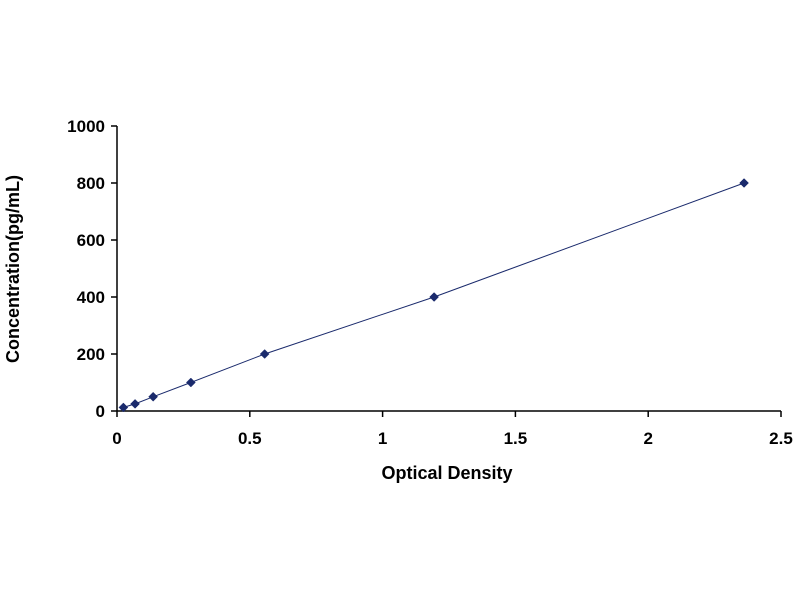 The width and height of the screenshot is (800, 605). What do you see at coordinates (91, 240) in the screenshot?
I see `y-tick-label: 600` at bounding box center [91, 240].